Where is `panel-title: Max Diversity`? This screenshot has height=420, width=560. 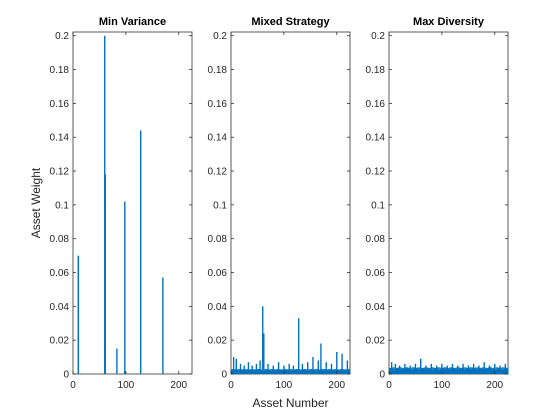 panel-title: Max Diversity is located at coordinates (449, 22).